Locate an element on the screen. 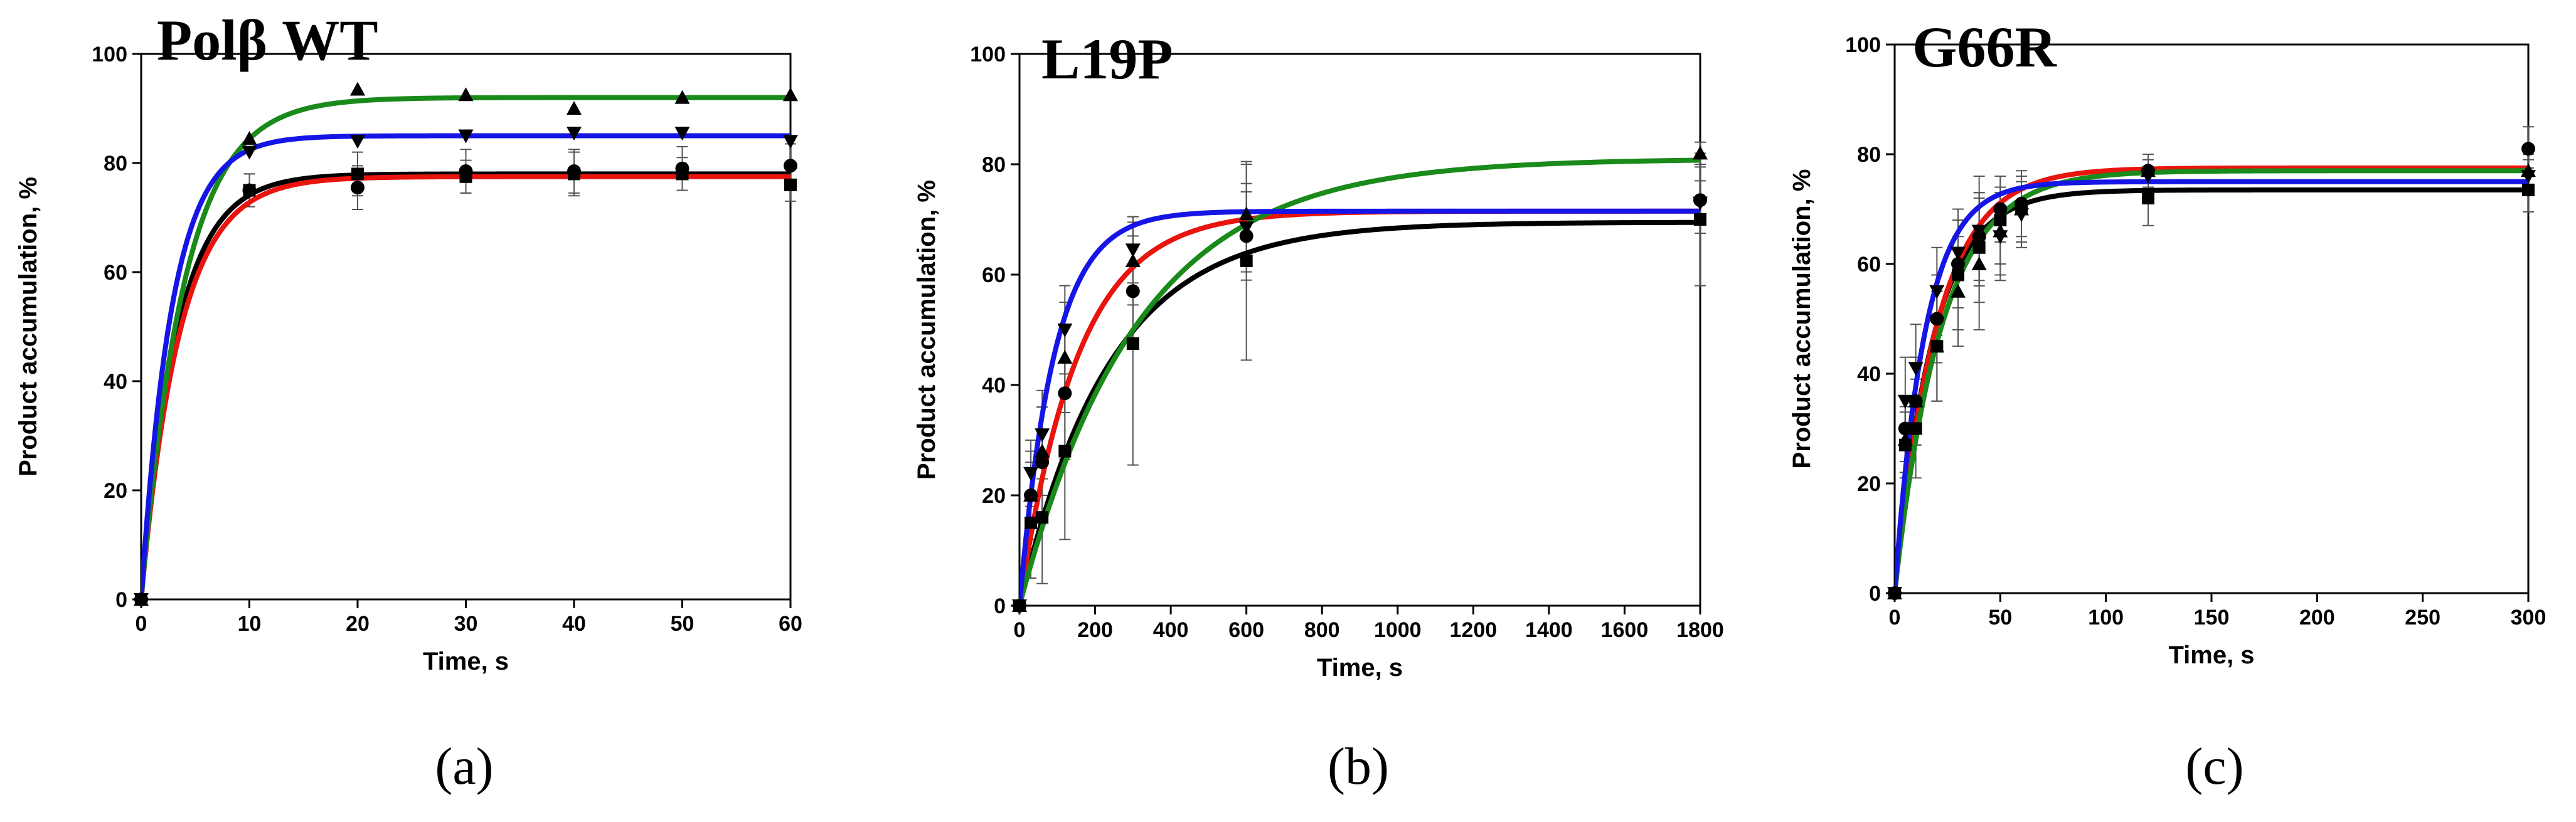 Image resolution: width=2576 pixels, height=822 pixels. x-tick-label: 250 is located at coordinates (2423, 618).